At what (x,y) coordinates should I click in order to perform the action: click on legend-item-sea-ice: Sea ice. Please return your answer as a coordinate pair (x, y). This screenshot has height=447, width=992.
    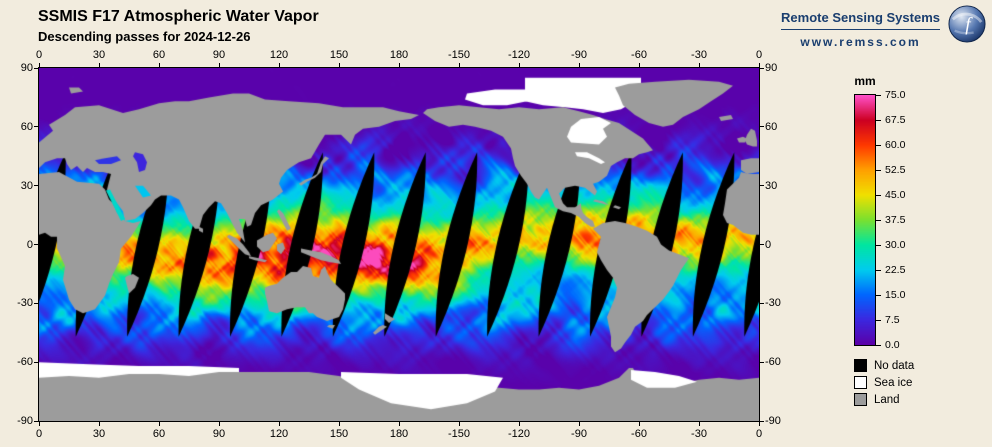
    Looking at the image, I should click on (884, 382).